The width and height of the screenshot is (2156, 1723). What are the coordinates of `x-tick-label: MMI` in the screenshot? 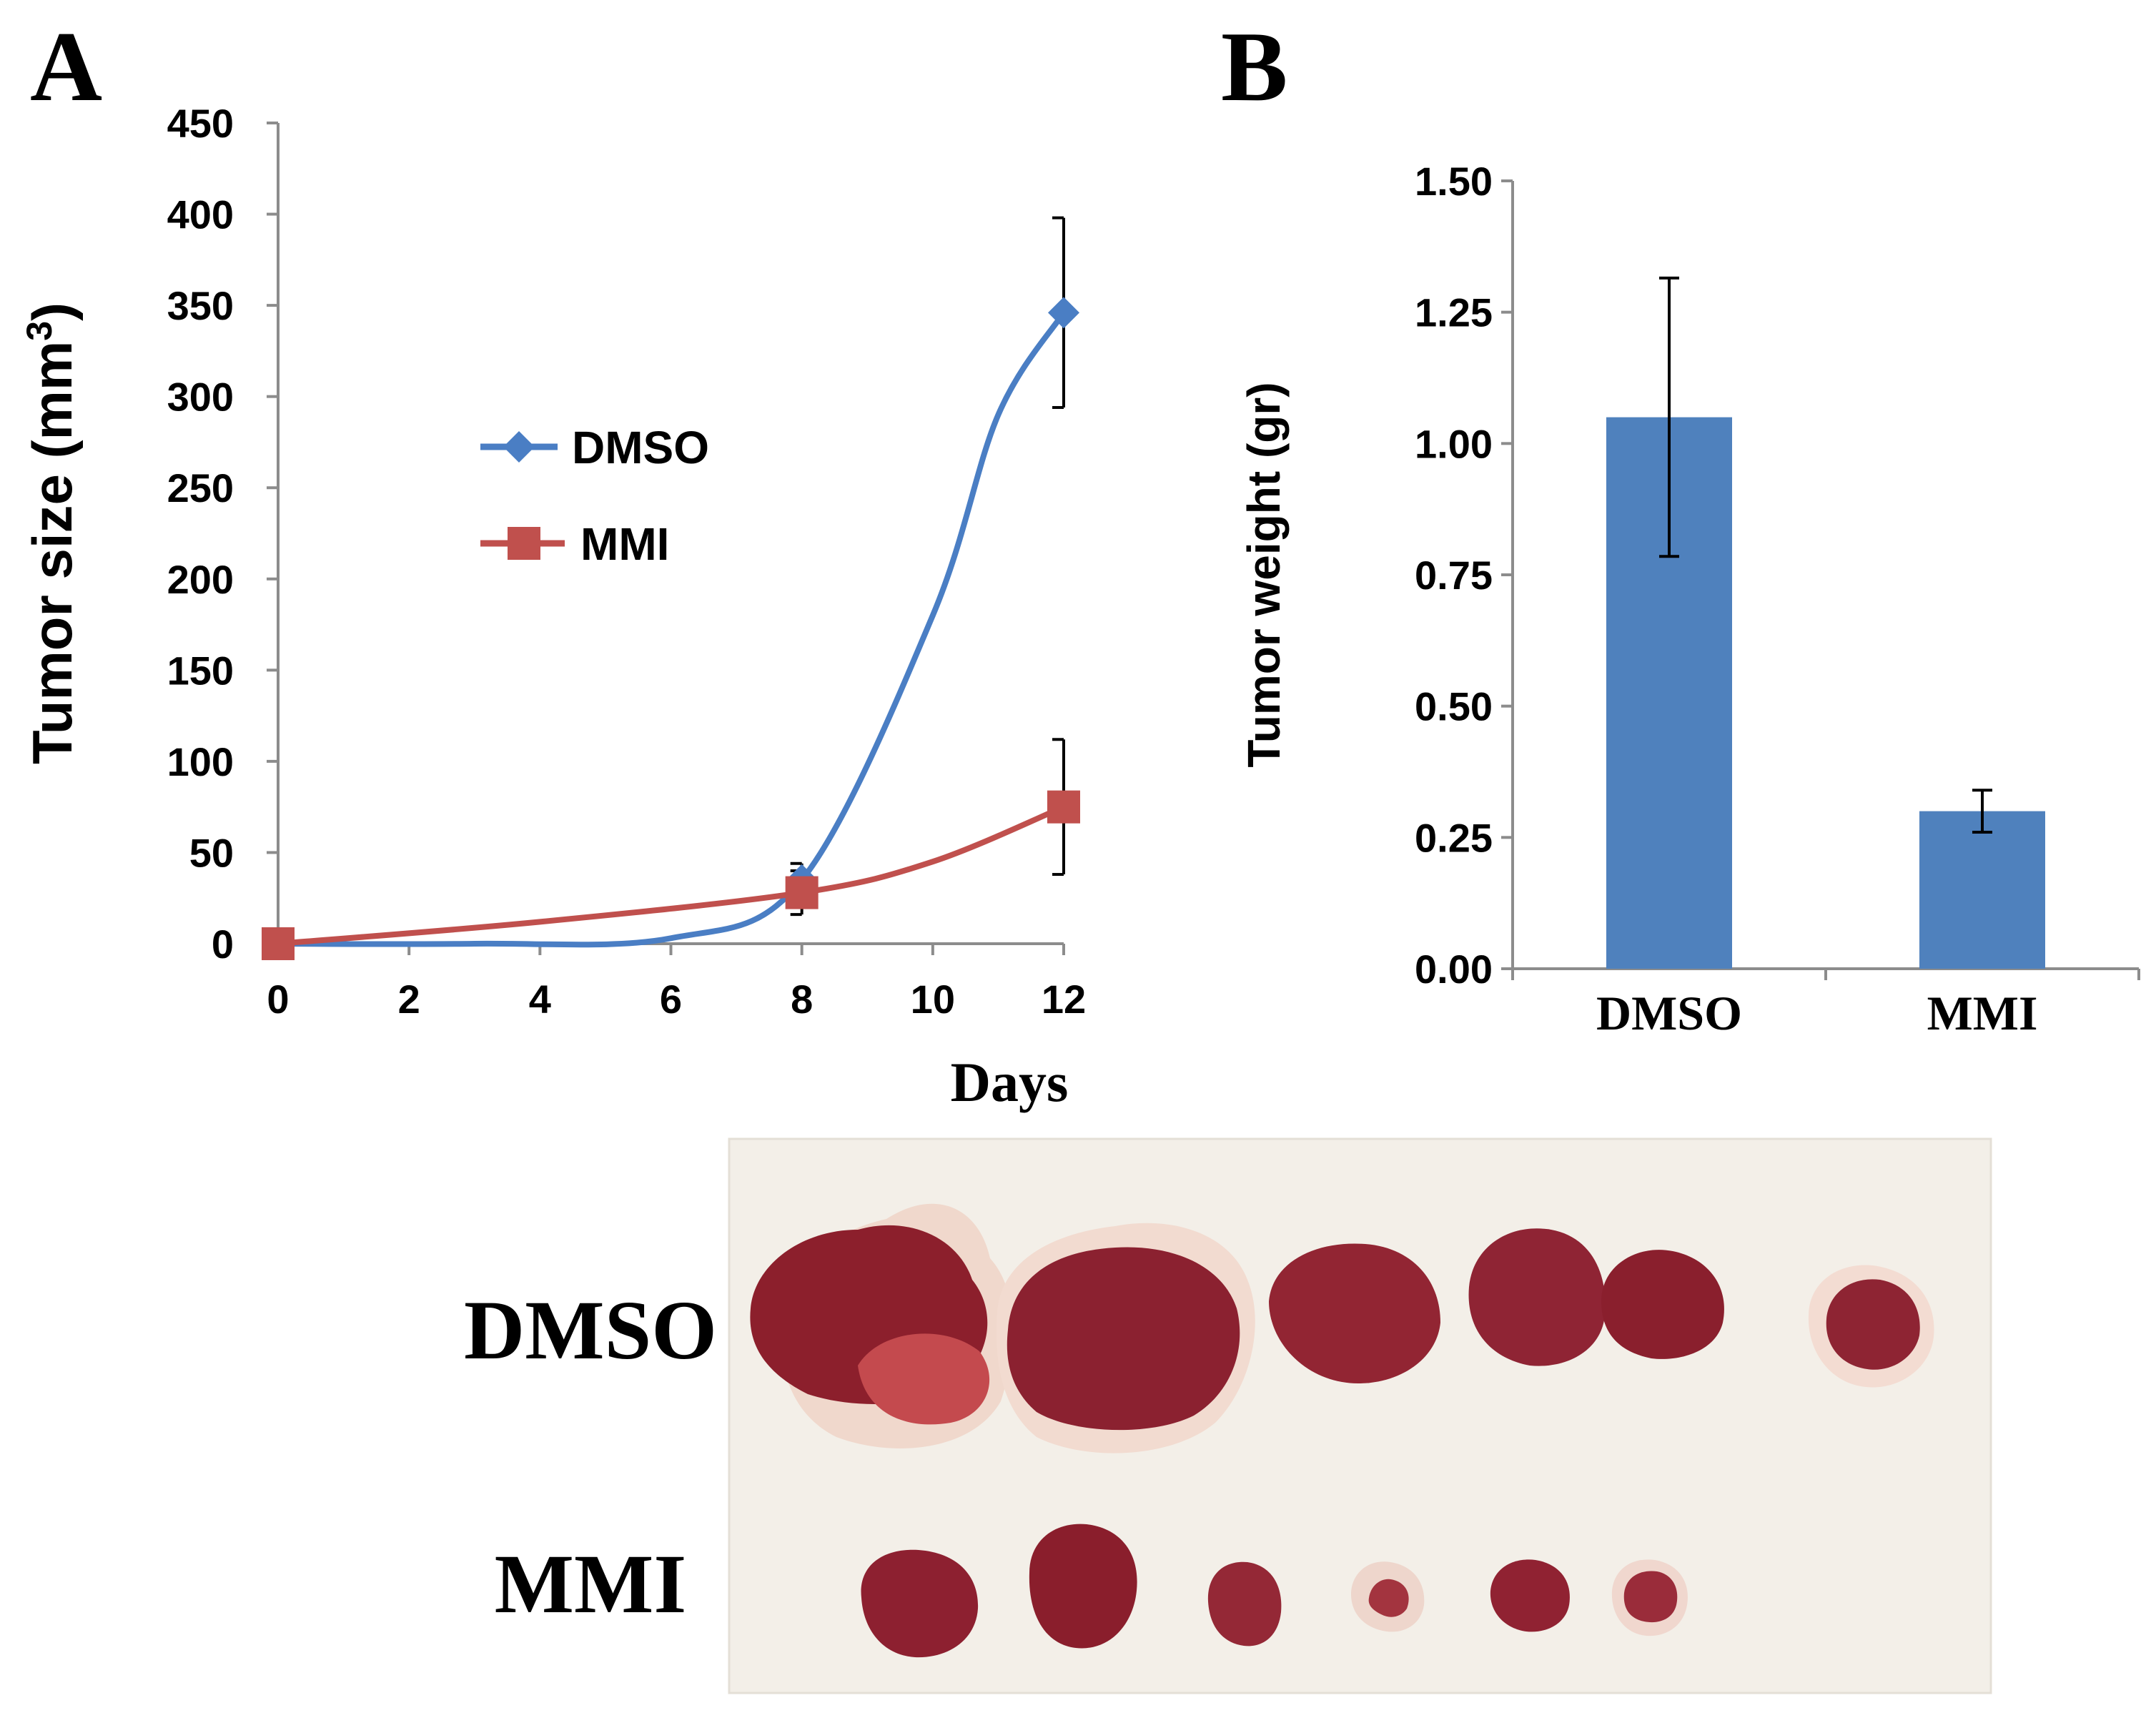 It's located at (1982, 1013).